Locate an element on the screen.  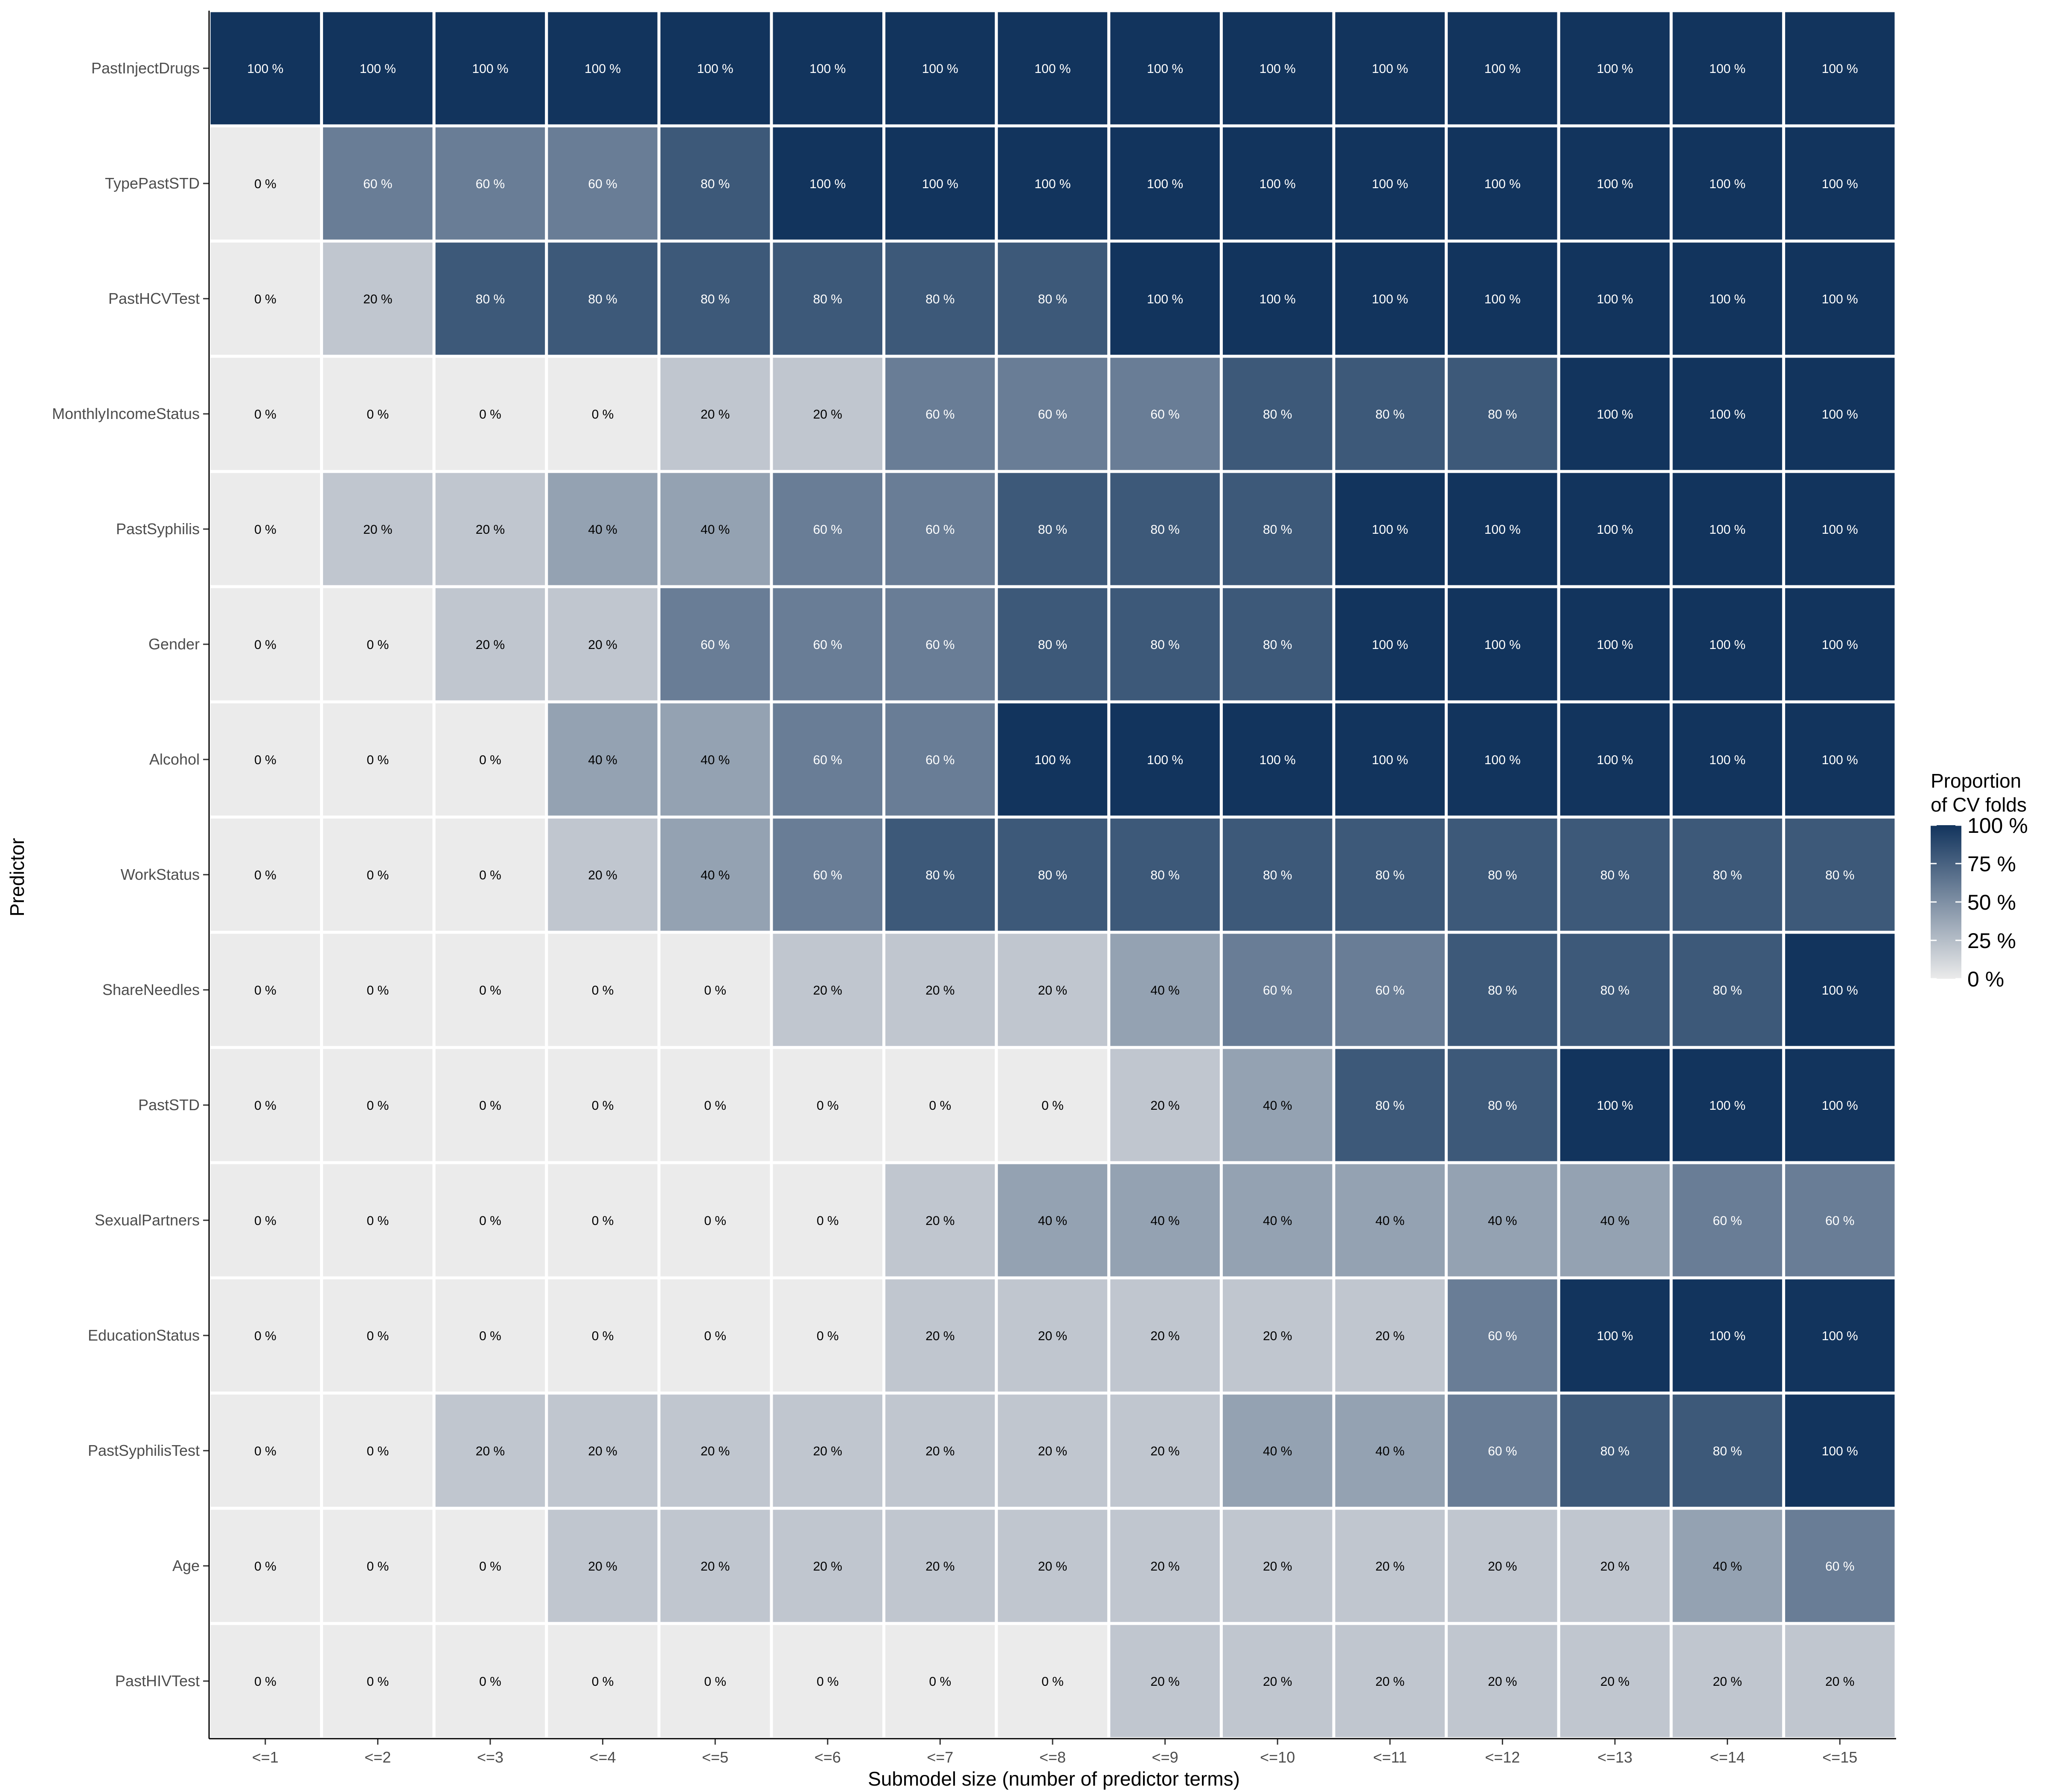
x-tick-label-13: <=13 is located at coordinates (1614, 1757).